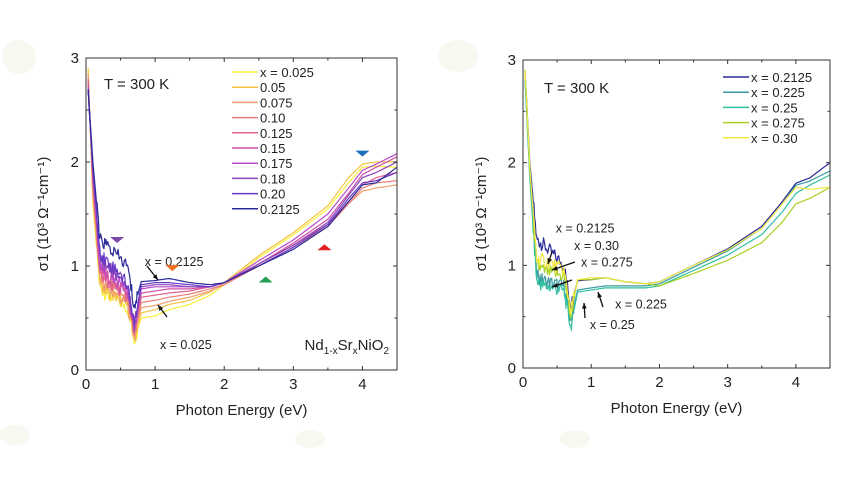 The width and height of the screenshot is (859, 483). I want to click on curve-annotation: x = 0.30, so click(596, 246).